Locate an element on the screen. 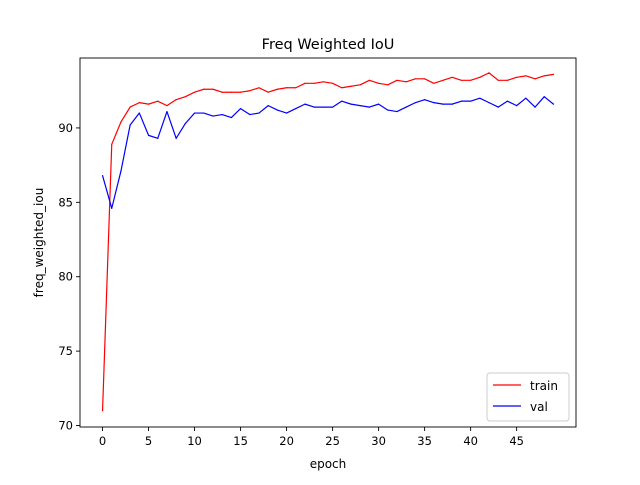 The height and width of the screenshot is (485, 640). chart-title: Freq Weighted IoU is located at coordinates (328, 45).